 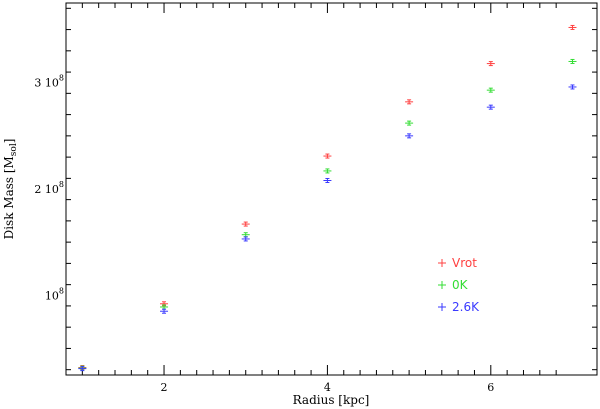 What do you see at coordinates (331, 400) in the screenshot?
I see `x-axis-label: Radius [kpc]` at bounding box center [331, 400].